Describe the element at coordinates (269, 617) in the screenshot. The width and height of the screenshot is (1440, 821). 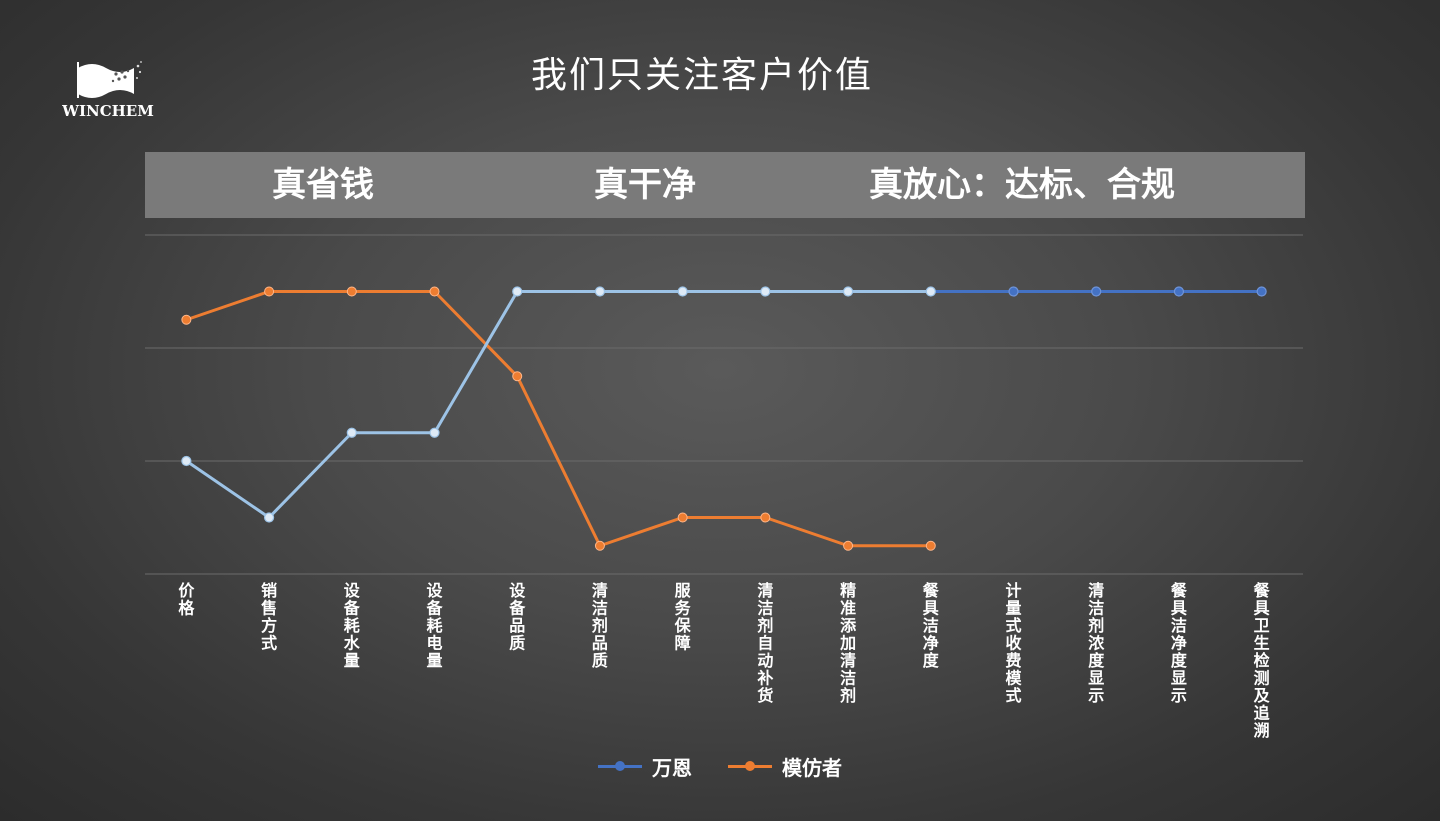
I see `x-tick-label: 销售方式` at that location.